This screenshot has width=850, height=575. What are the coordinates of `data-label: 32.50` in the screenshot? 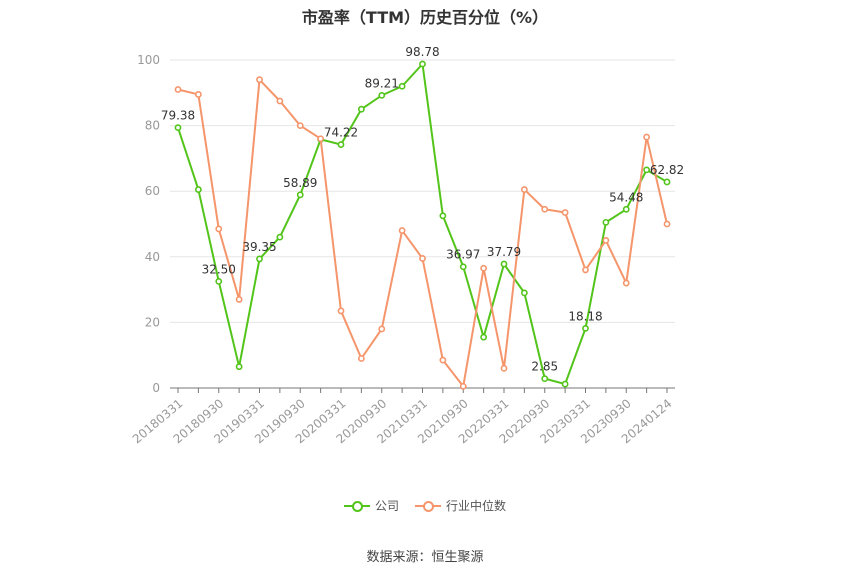 It's located at (219, 269).